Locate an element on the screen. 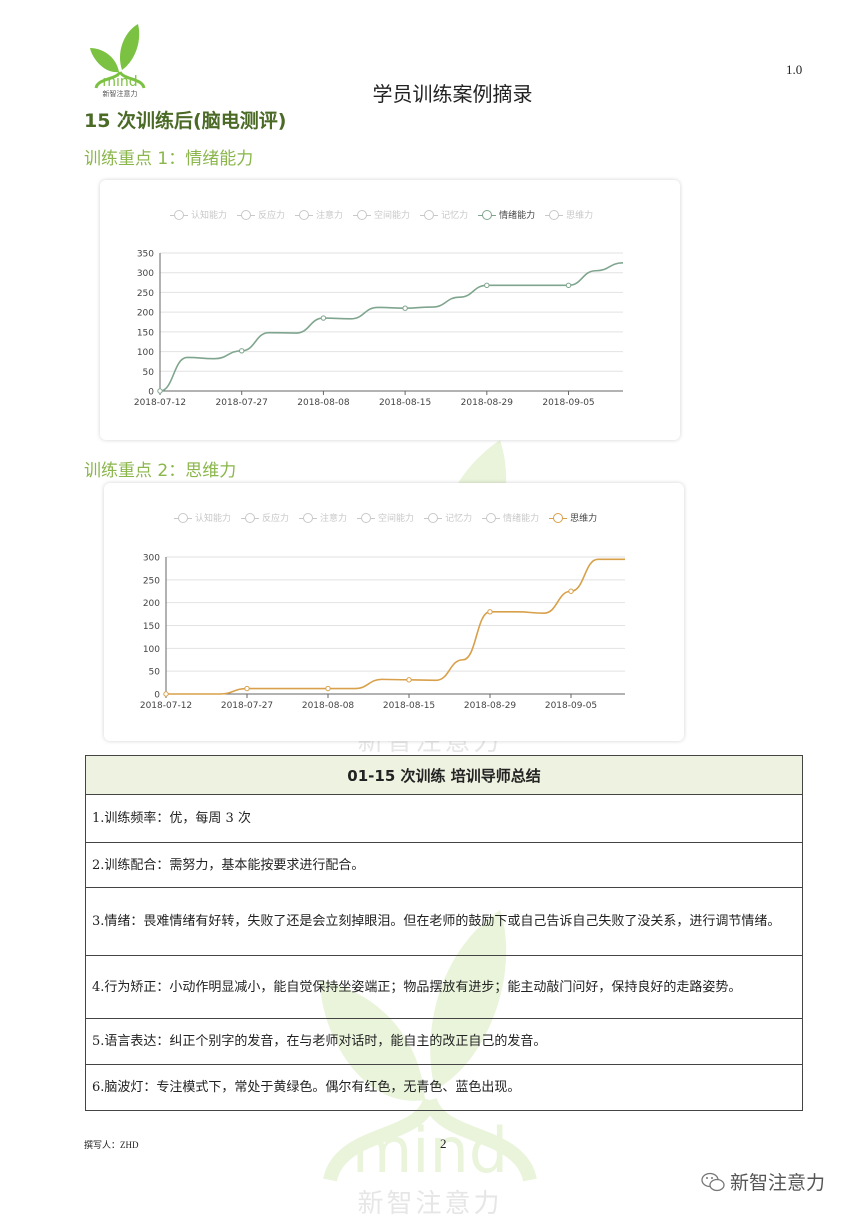  summary-row: 6.脑波灯：专注模式下，常处于黄绿色。偶尔有红色，无青色、蓝色出现。 is located at coordinates (444, 1087).